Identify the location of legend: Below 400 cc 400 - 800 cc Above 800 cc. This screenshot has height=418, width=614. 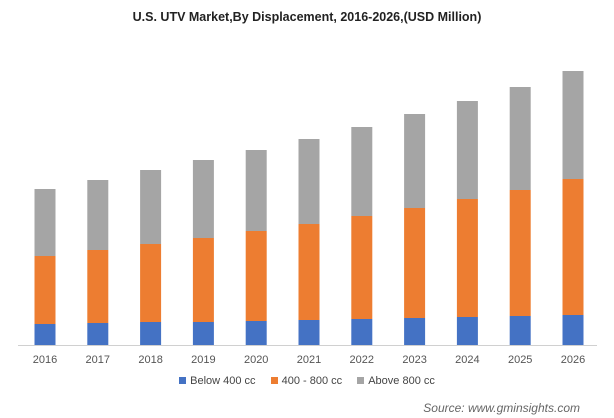
(307, 381).